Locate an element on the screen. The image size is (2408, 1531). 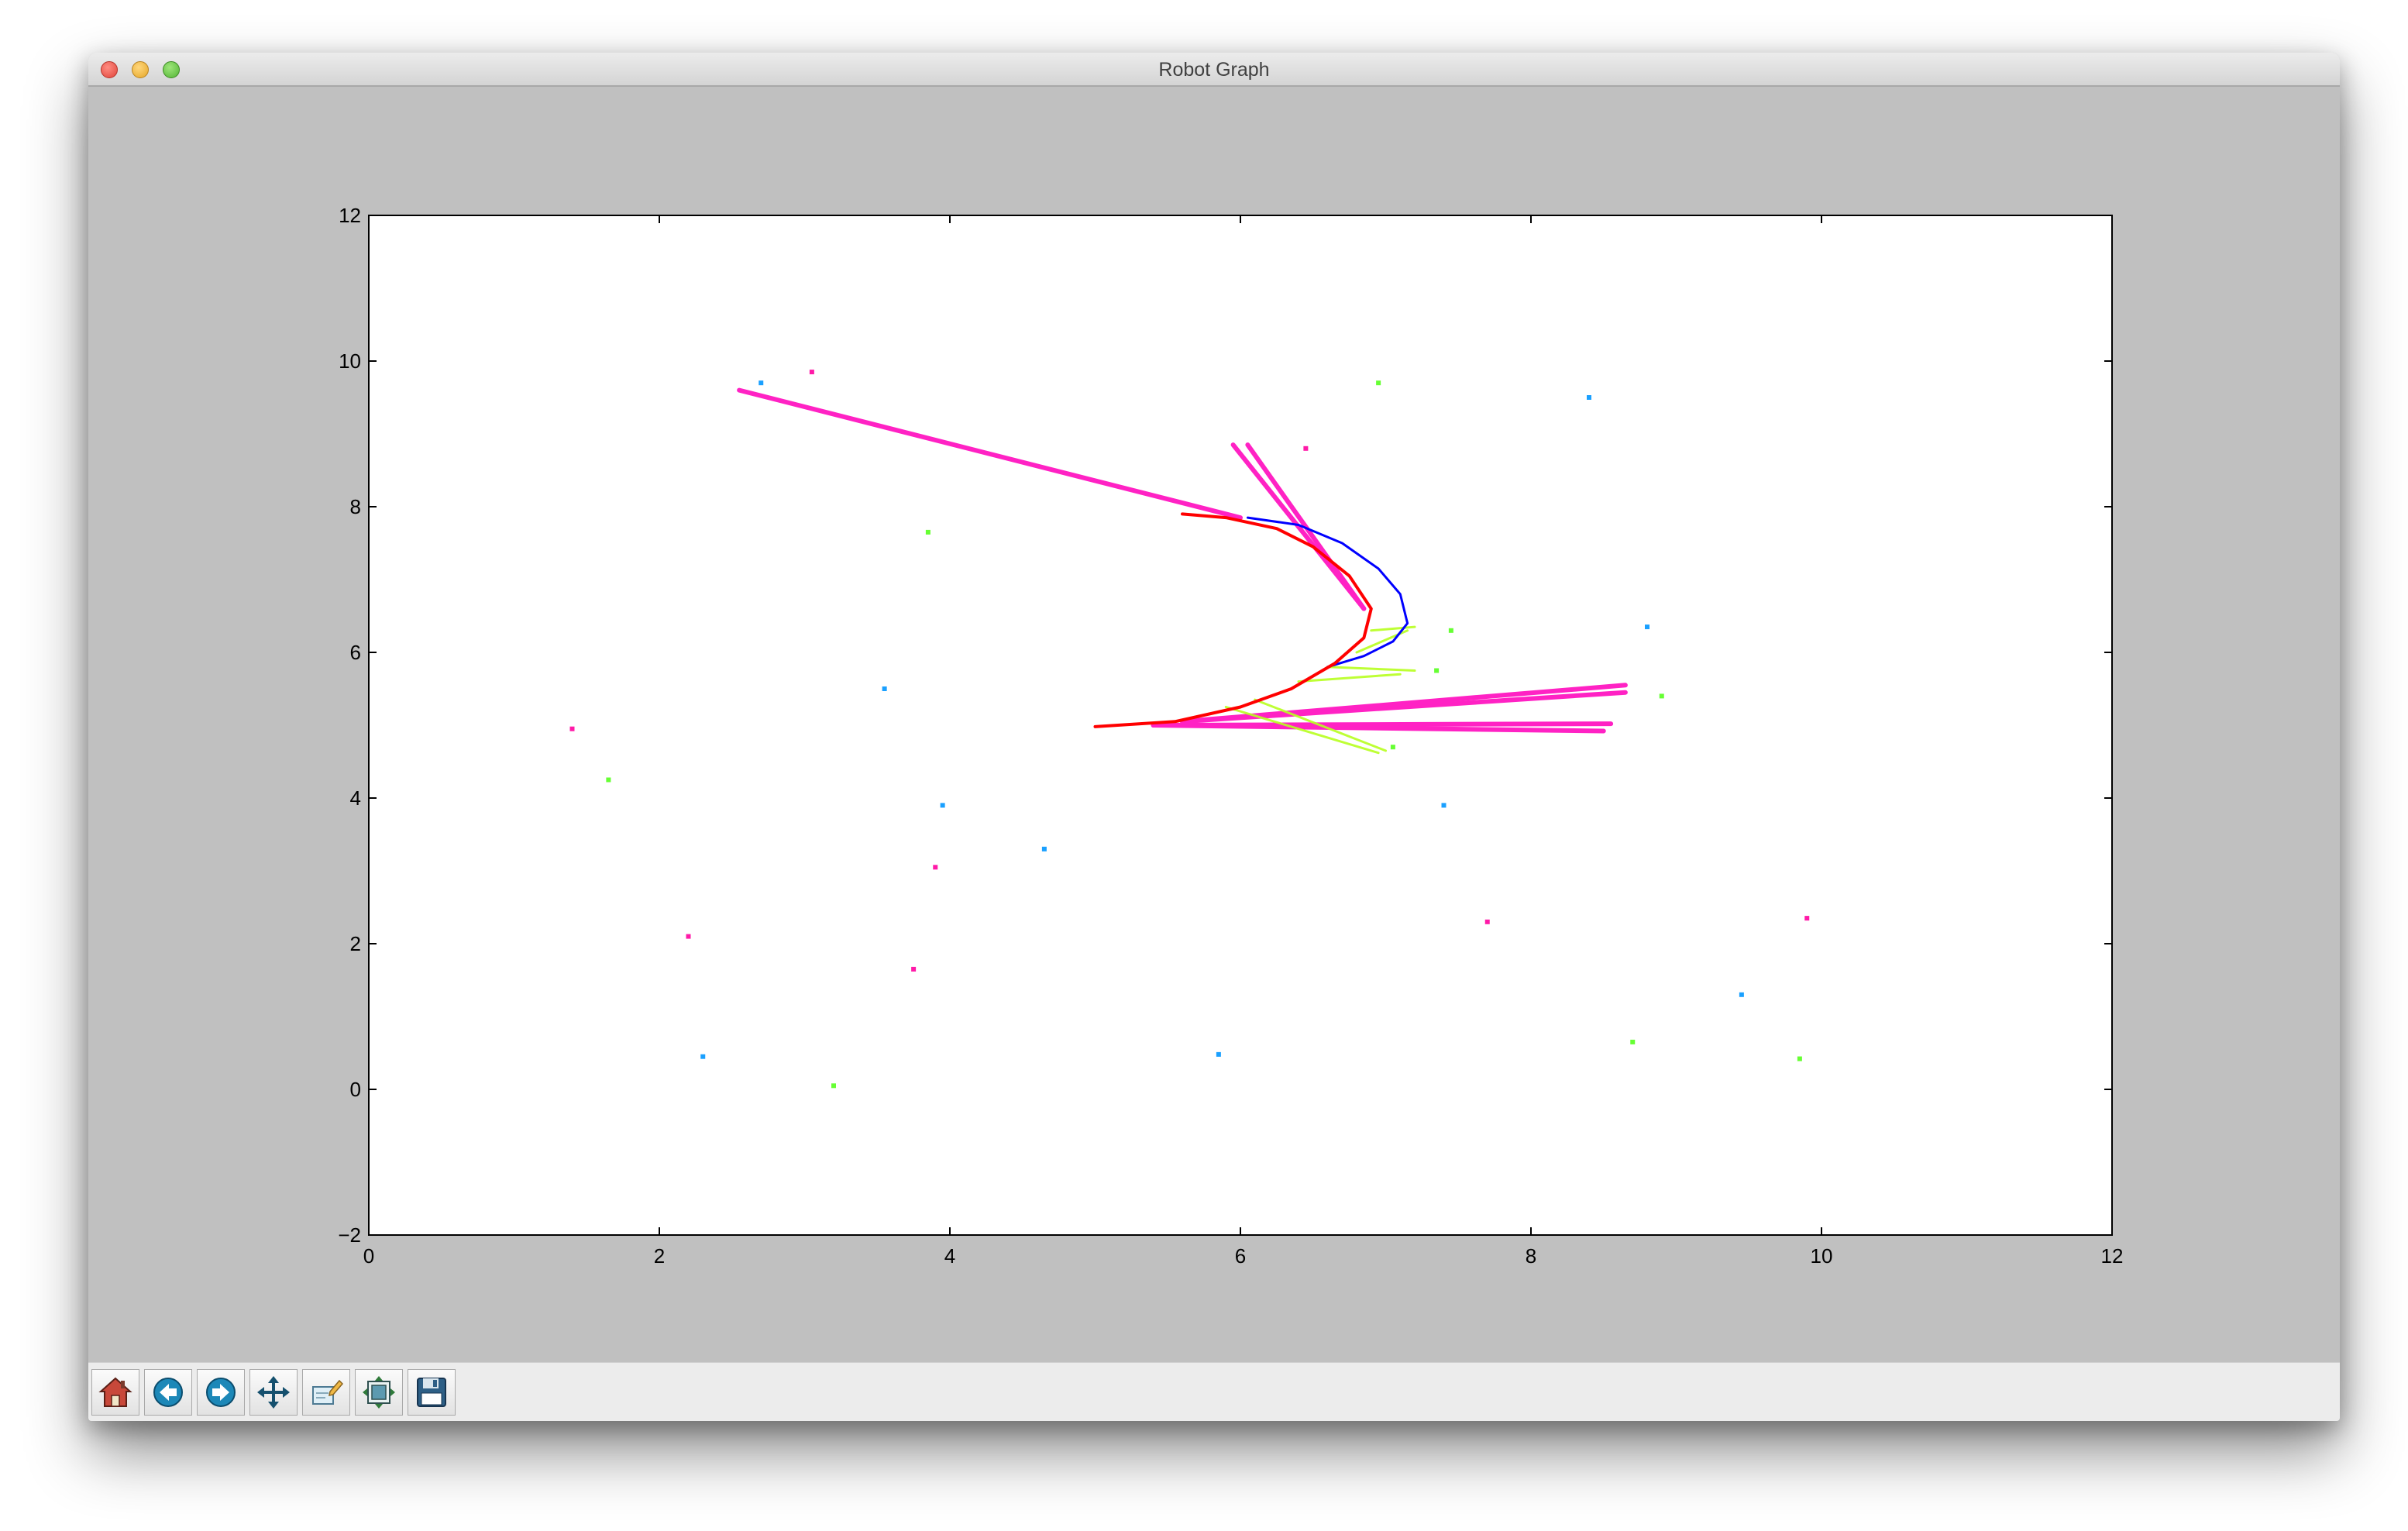
move-cross-icon is located at coordinates (273, 1393).